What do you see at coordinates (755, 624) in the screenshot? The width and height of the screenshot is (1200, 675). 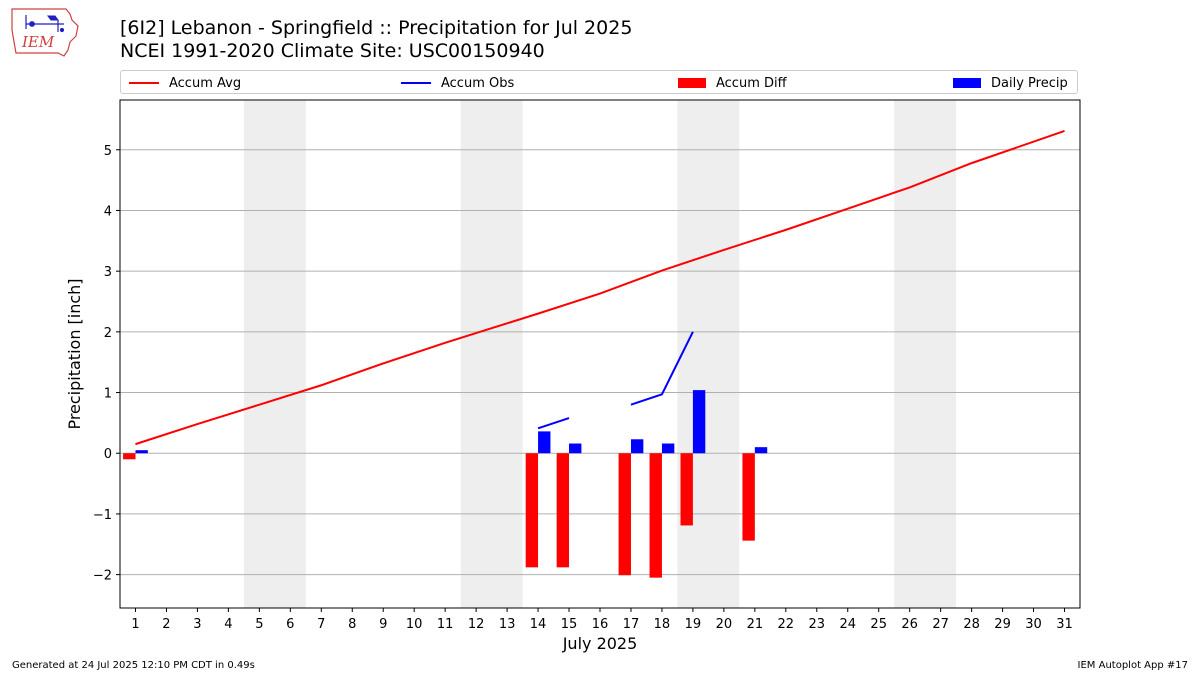 I see `x-tick-label: 21` at bounding box center [755, 624].